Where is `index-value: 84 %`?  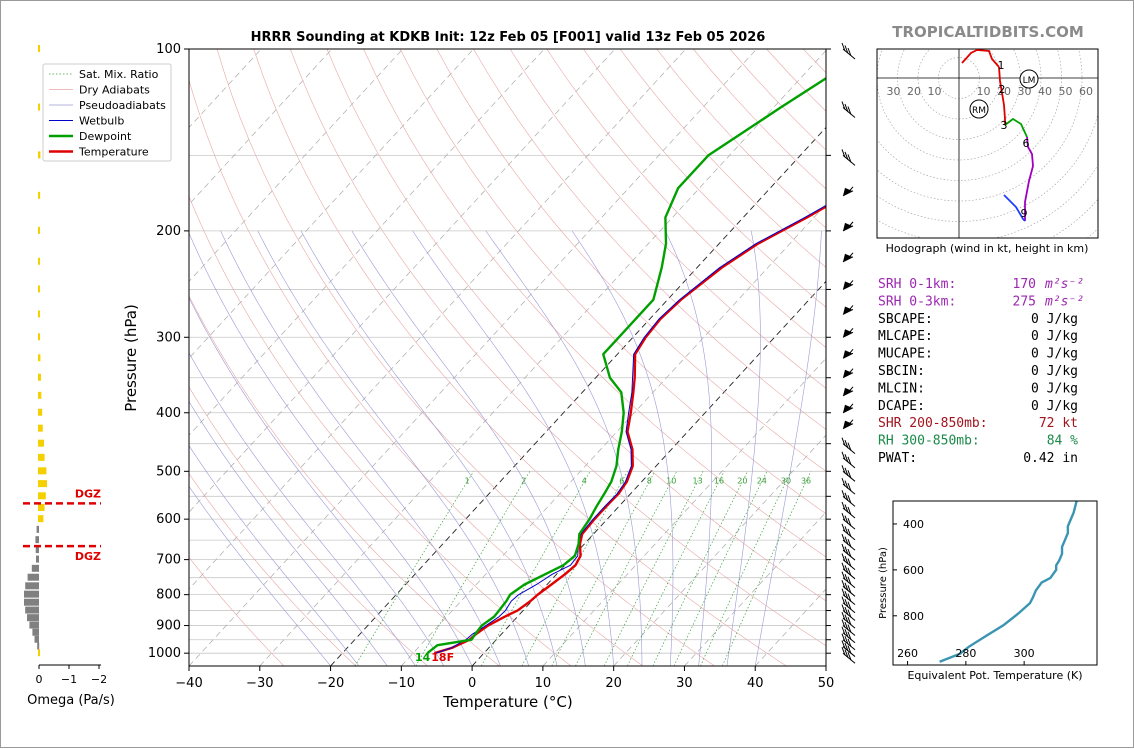 index-value: 84 % is located at coordinates (1062, 441).